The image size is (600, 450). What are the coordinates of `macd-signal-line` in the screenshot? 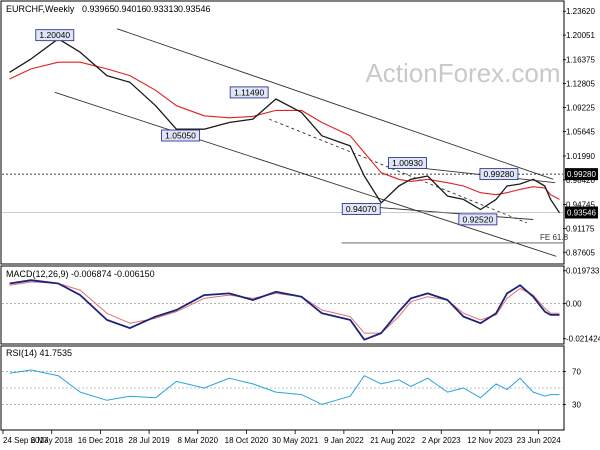 It's located at (284, 307).